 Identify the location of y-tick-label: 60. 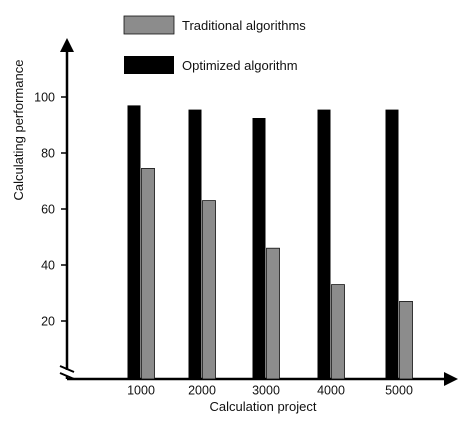
(48, 210).